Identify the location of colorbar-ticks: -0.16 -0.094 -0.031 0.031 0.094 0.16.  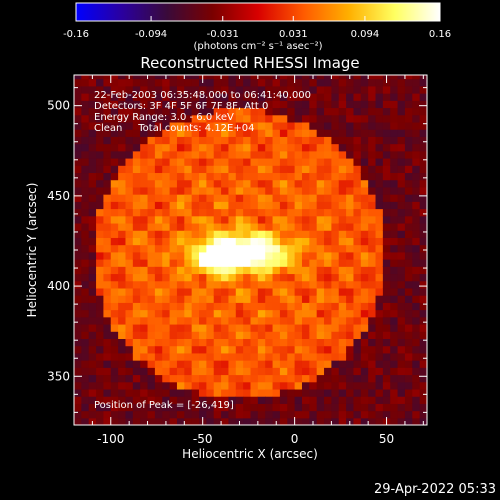
(257, 28).